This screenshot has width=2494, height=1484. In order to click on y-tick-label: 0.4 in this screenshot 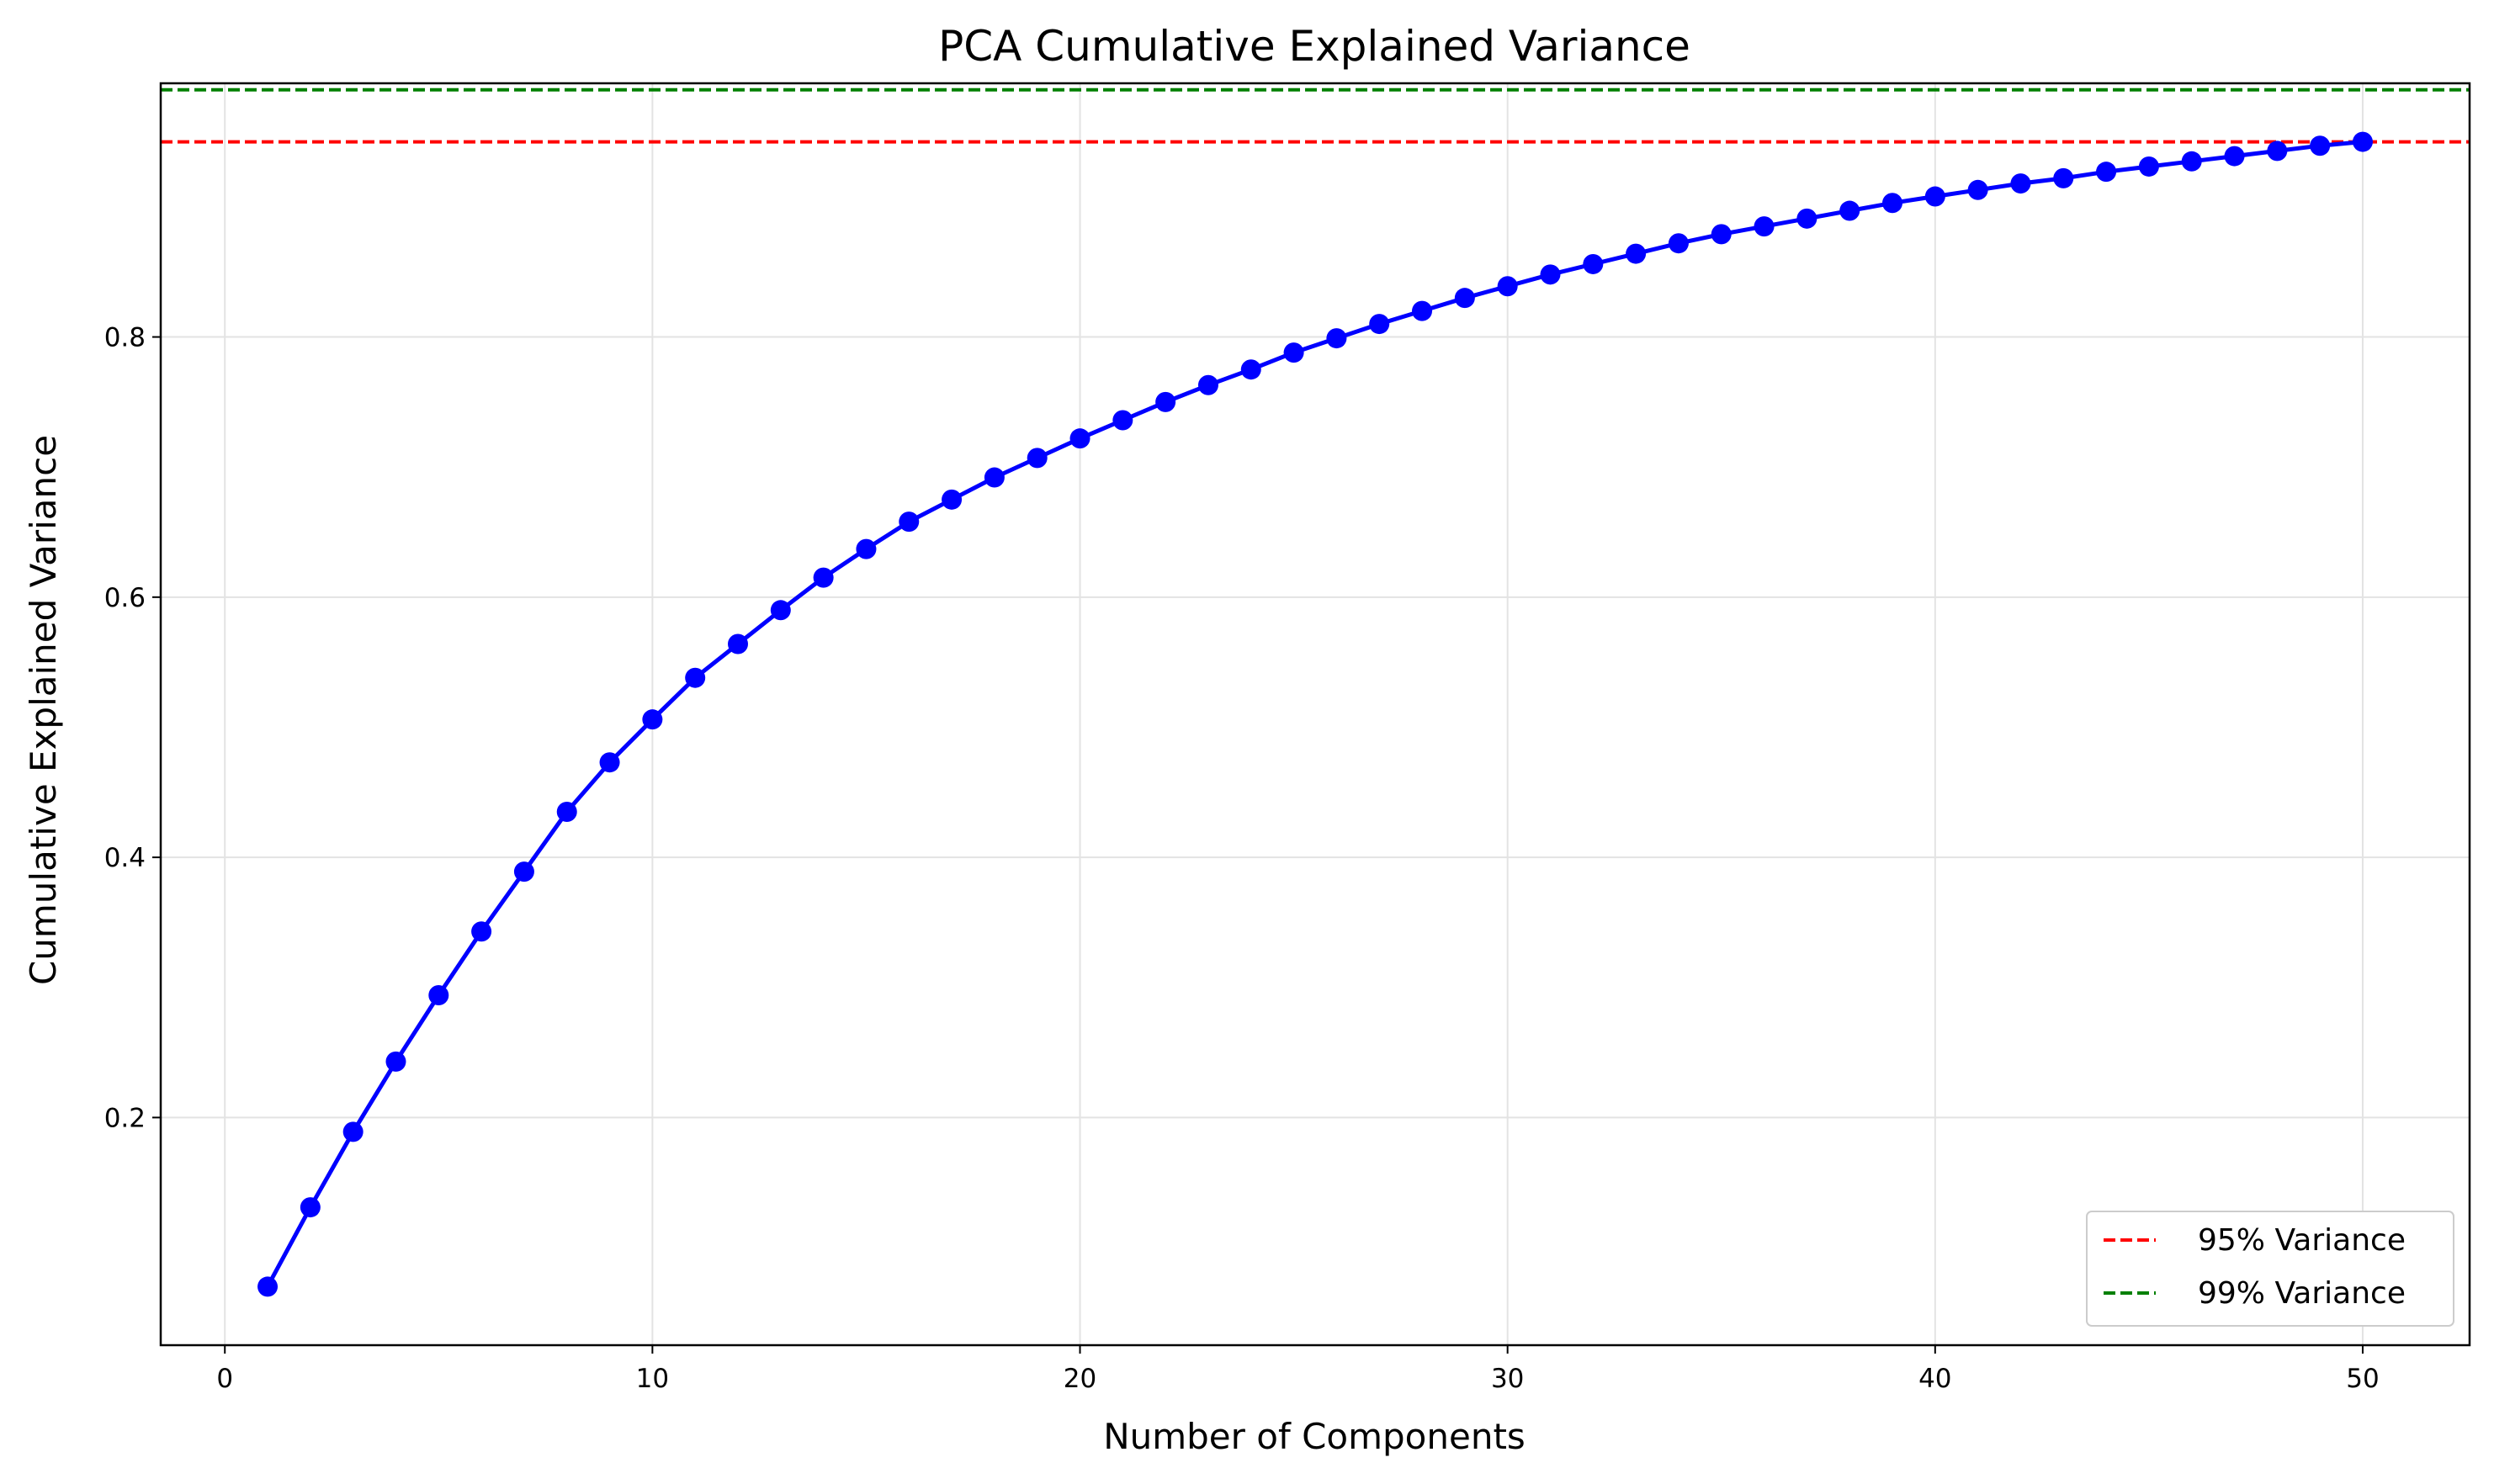, I will do `click(125, 858)`.